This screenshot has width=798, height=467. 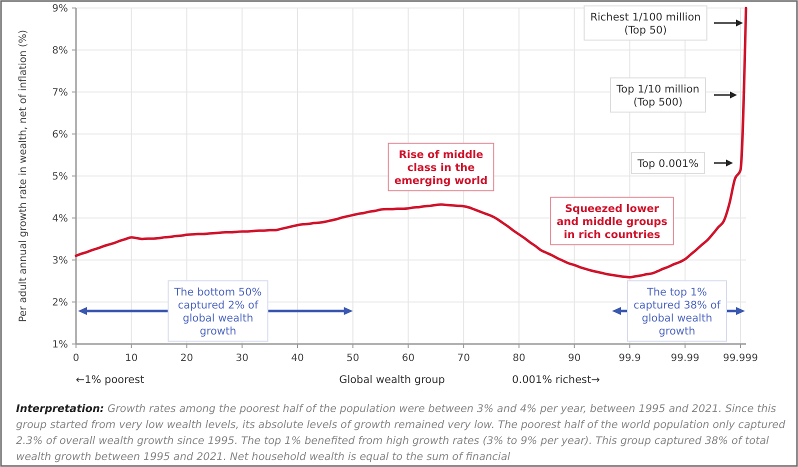 What do you see at coordinates (23, 176) in the screenshot?
I see `y-axis-title: Per adult annual growth rate in wealth, net of inflation (%)` at bounding box center [23, 176].